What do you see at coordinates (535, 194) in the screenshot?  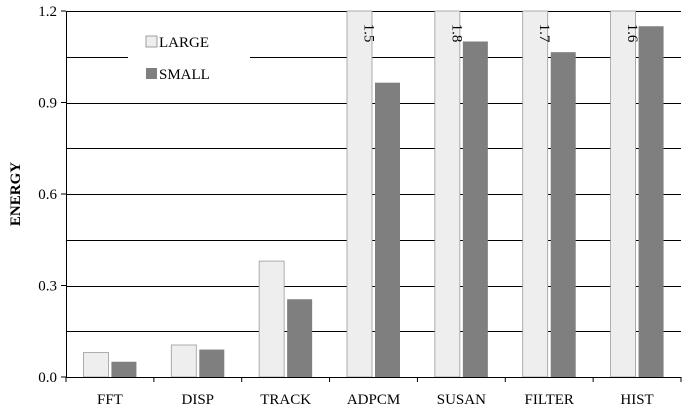 I see `bar-large-filter` at bounding box center [535, 194].